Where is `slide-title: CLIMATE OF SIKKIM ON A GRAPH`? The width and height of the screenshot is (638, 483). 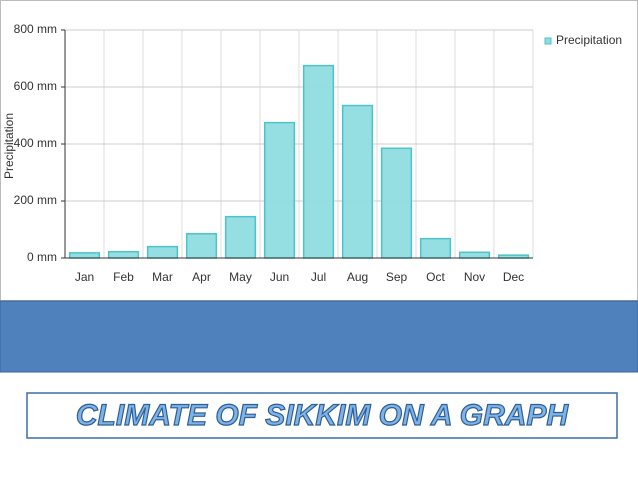
slide-title: CLIMATE OF SIKKIM ON A GRAPH is located at coordinates (323, 415).